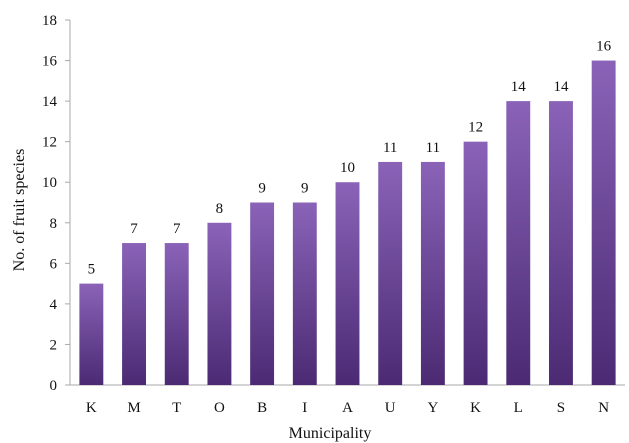 The width and height of the screenshot is (629, 443). What do you see at coordinates (133, 408) in the screenshot?
I see `x-tick-label: M` at bounding box center [133, 408].